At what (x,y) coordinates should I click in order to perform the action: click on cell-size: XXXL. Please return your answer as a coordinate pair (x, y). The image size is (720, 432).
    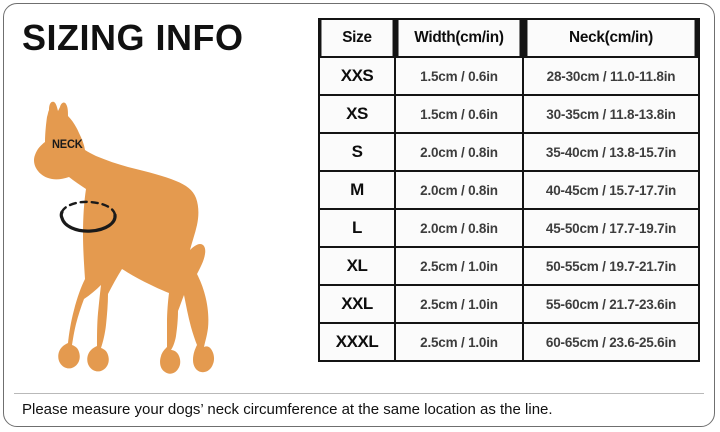
    Looking at the image, I should click on (357, 342).